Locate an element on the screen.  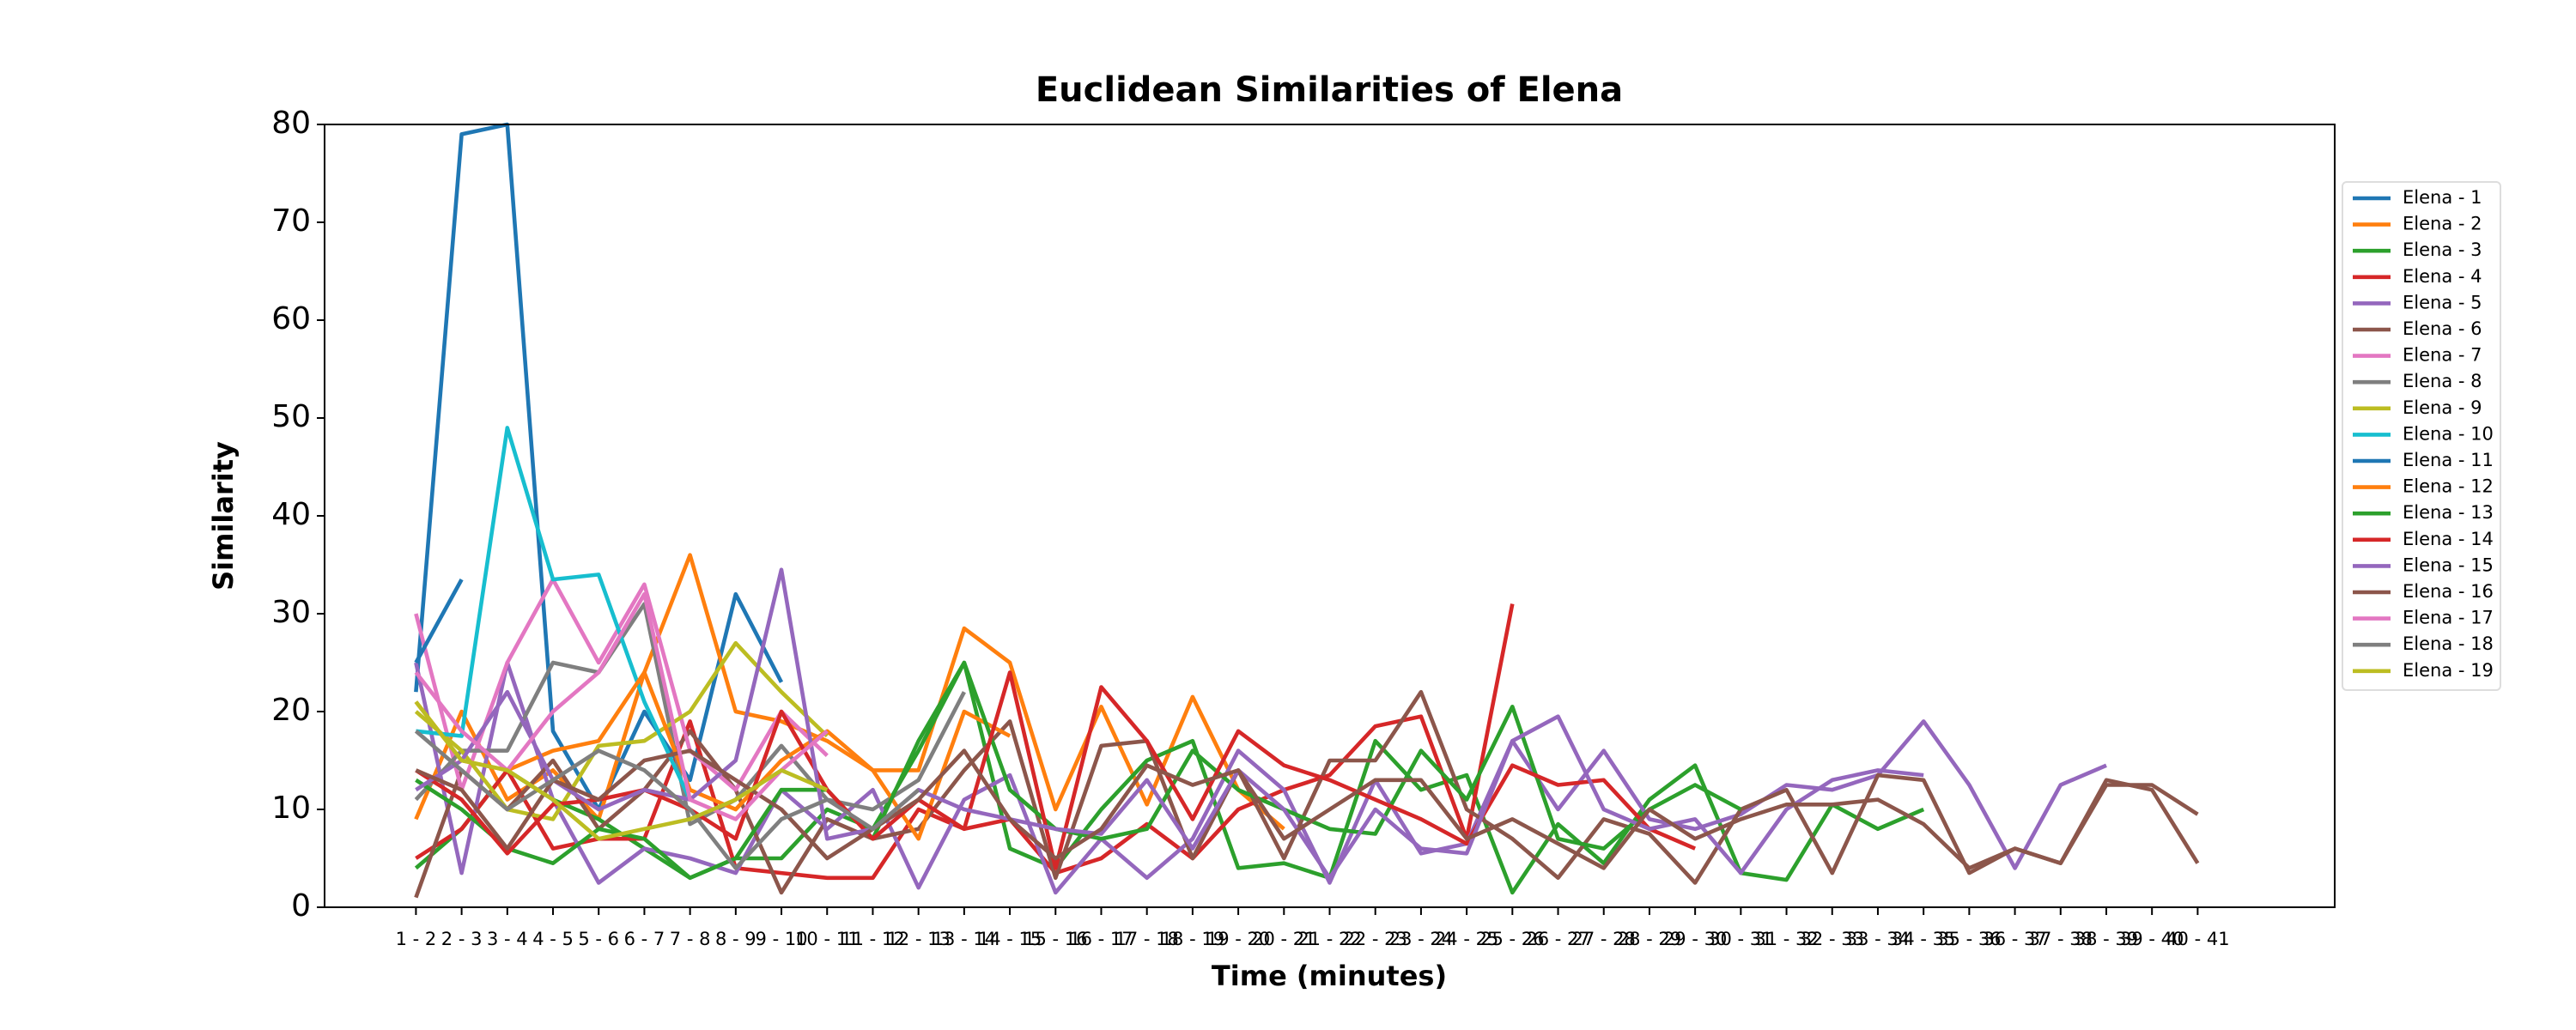
y-tick-label: 70 is located at coordinates (291, 221).